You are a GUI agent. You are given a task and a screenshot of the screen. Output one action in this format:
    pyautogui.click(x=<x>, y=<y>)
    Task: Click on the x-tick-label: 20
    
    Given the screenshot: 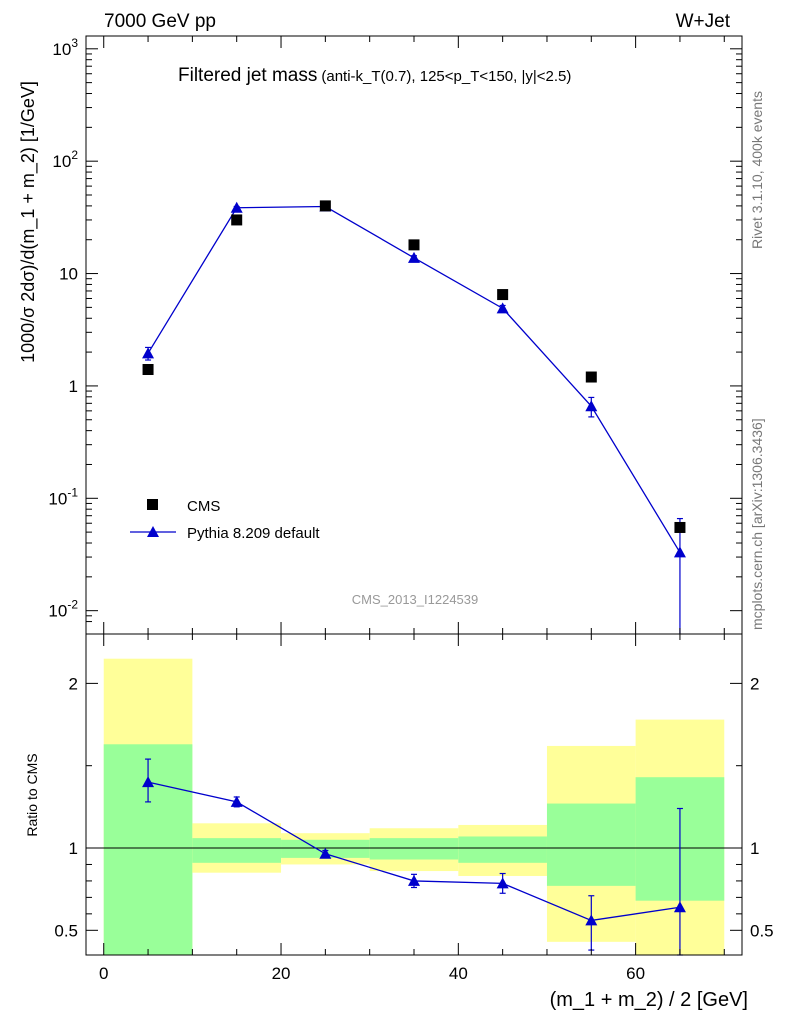 What is the action you would take?
    pyautogui.click(x=281, y=973)
    